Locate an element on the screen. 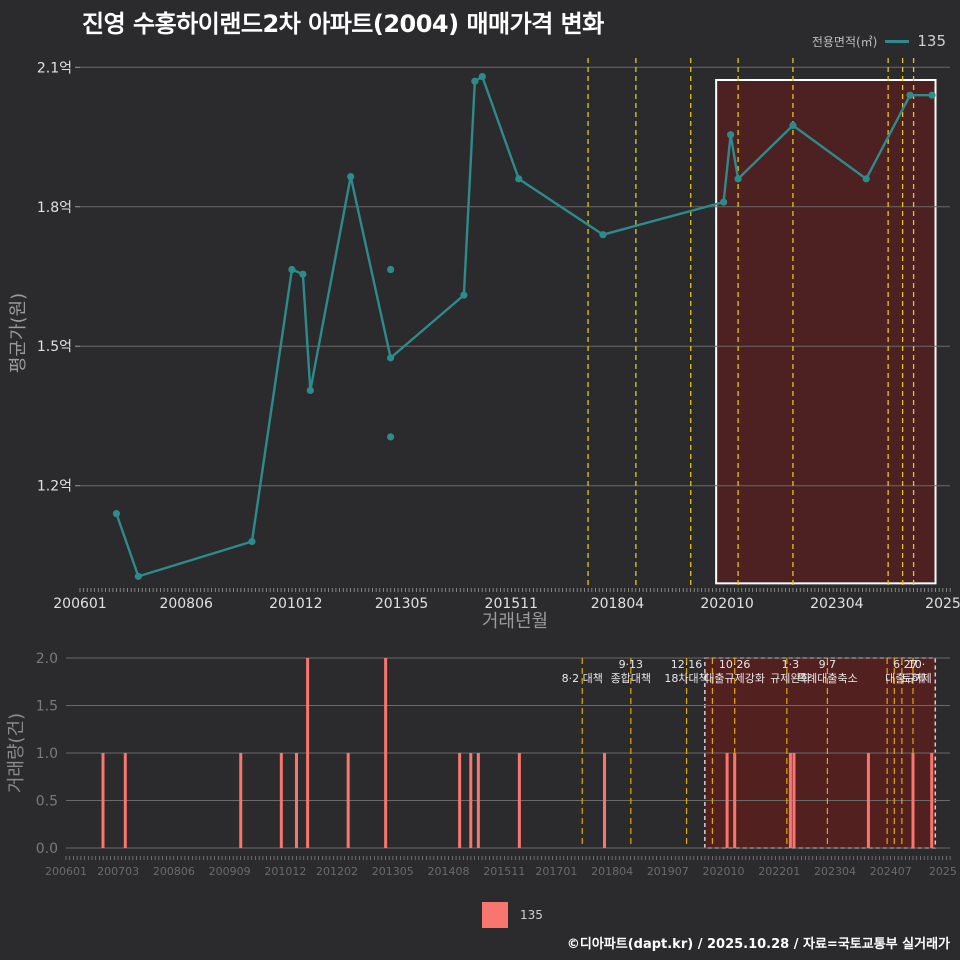 This screenshot has height=960, width=960. bar-x-tick-label: 202304 is located at coordinates (835, 871).